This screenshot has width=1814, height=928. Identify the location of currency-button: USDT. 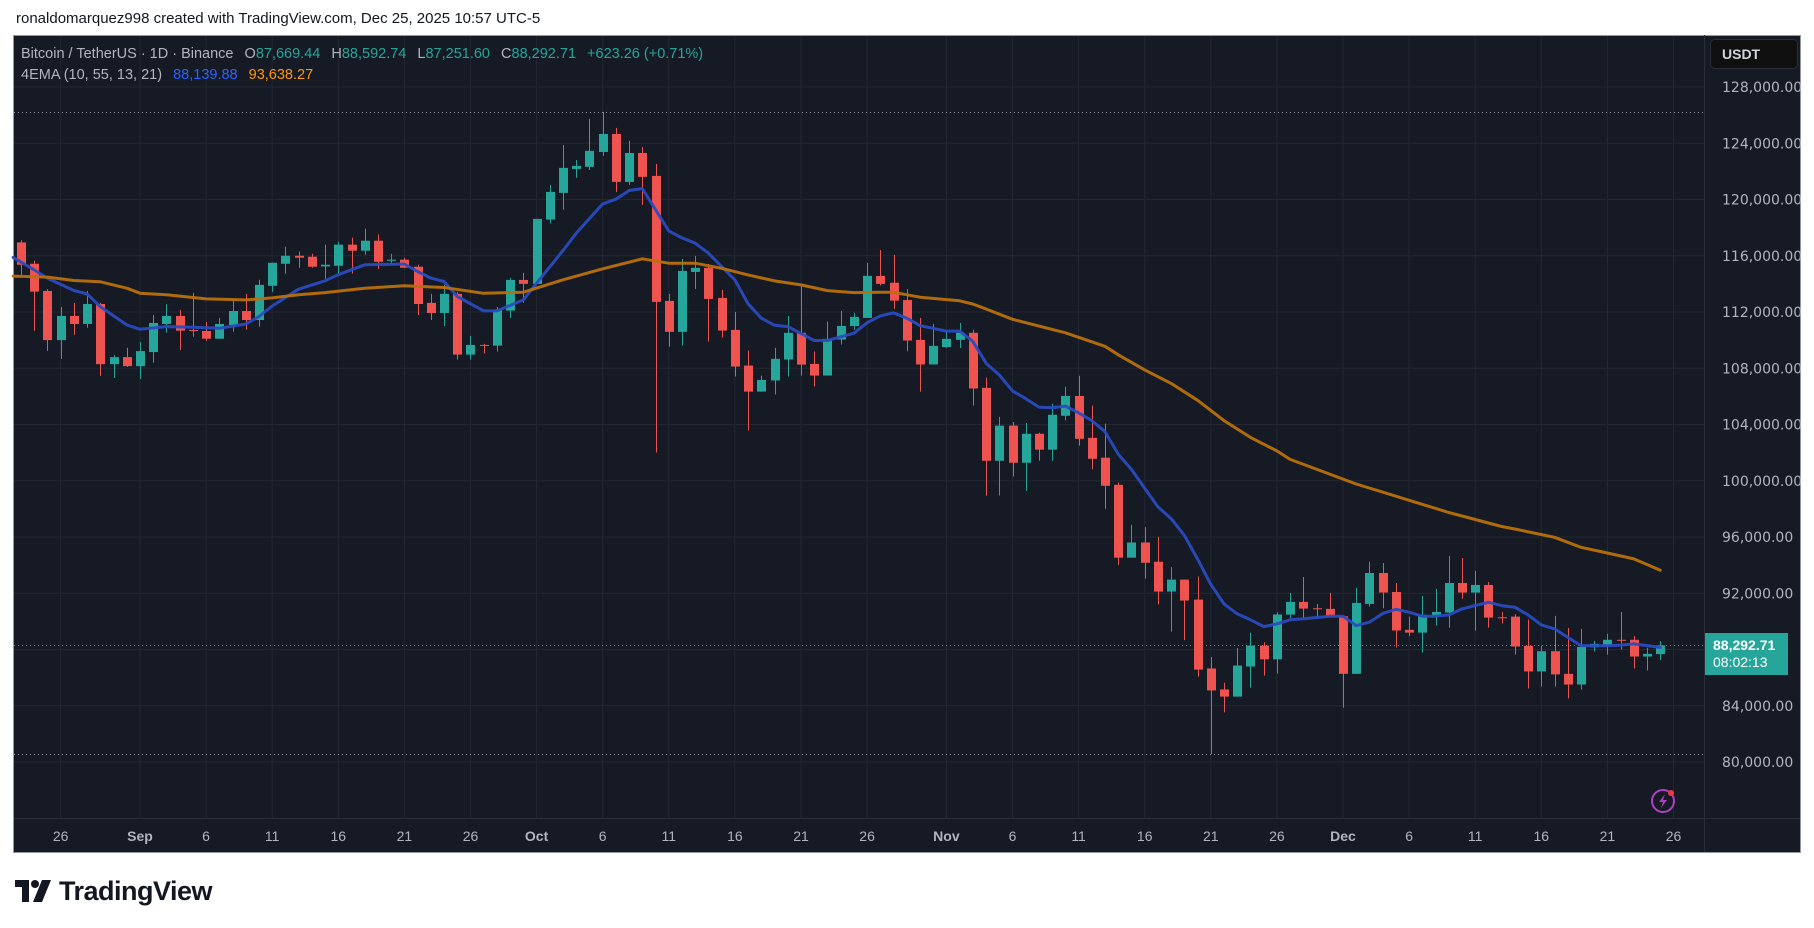
(1754, 54).